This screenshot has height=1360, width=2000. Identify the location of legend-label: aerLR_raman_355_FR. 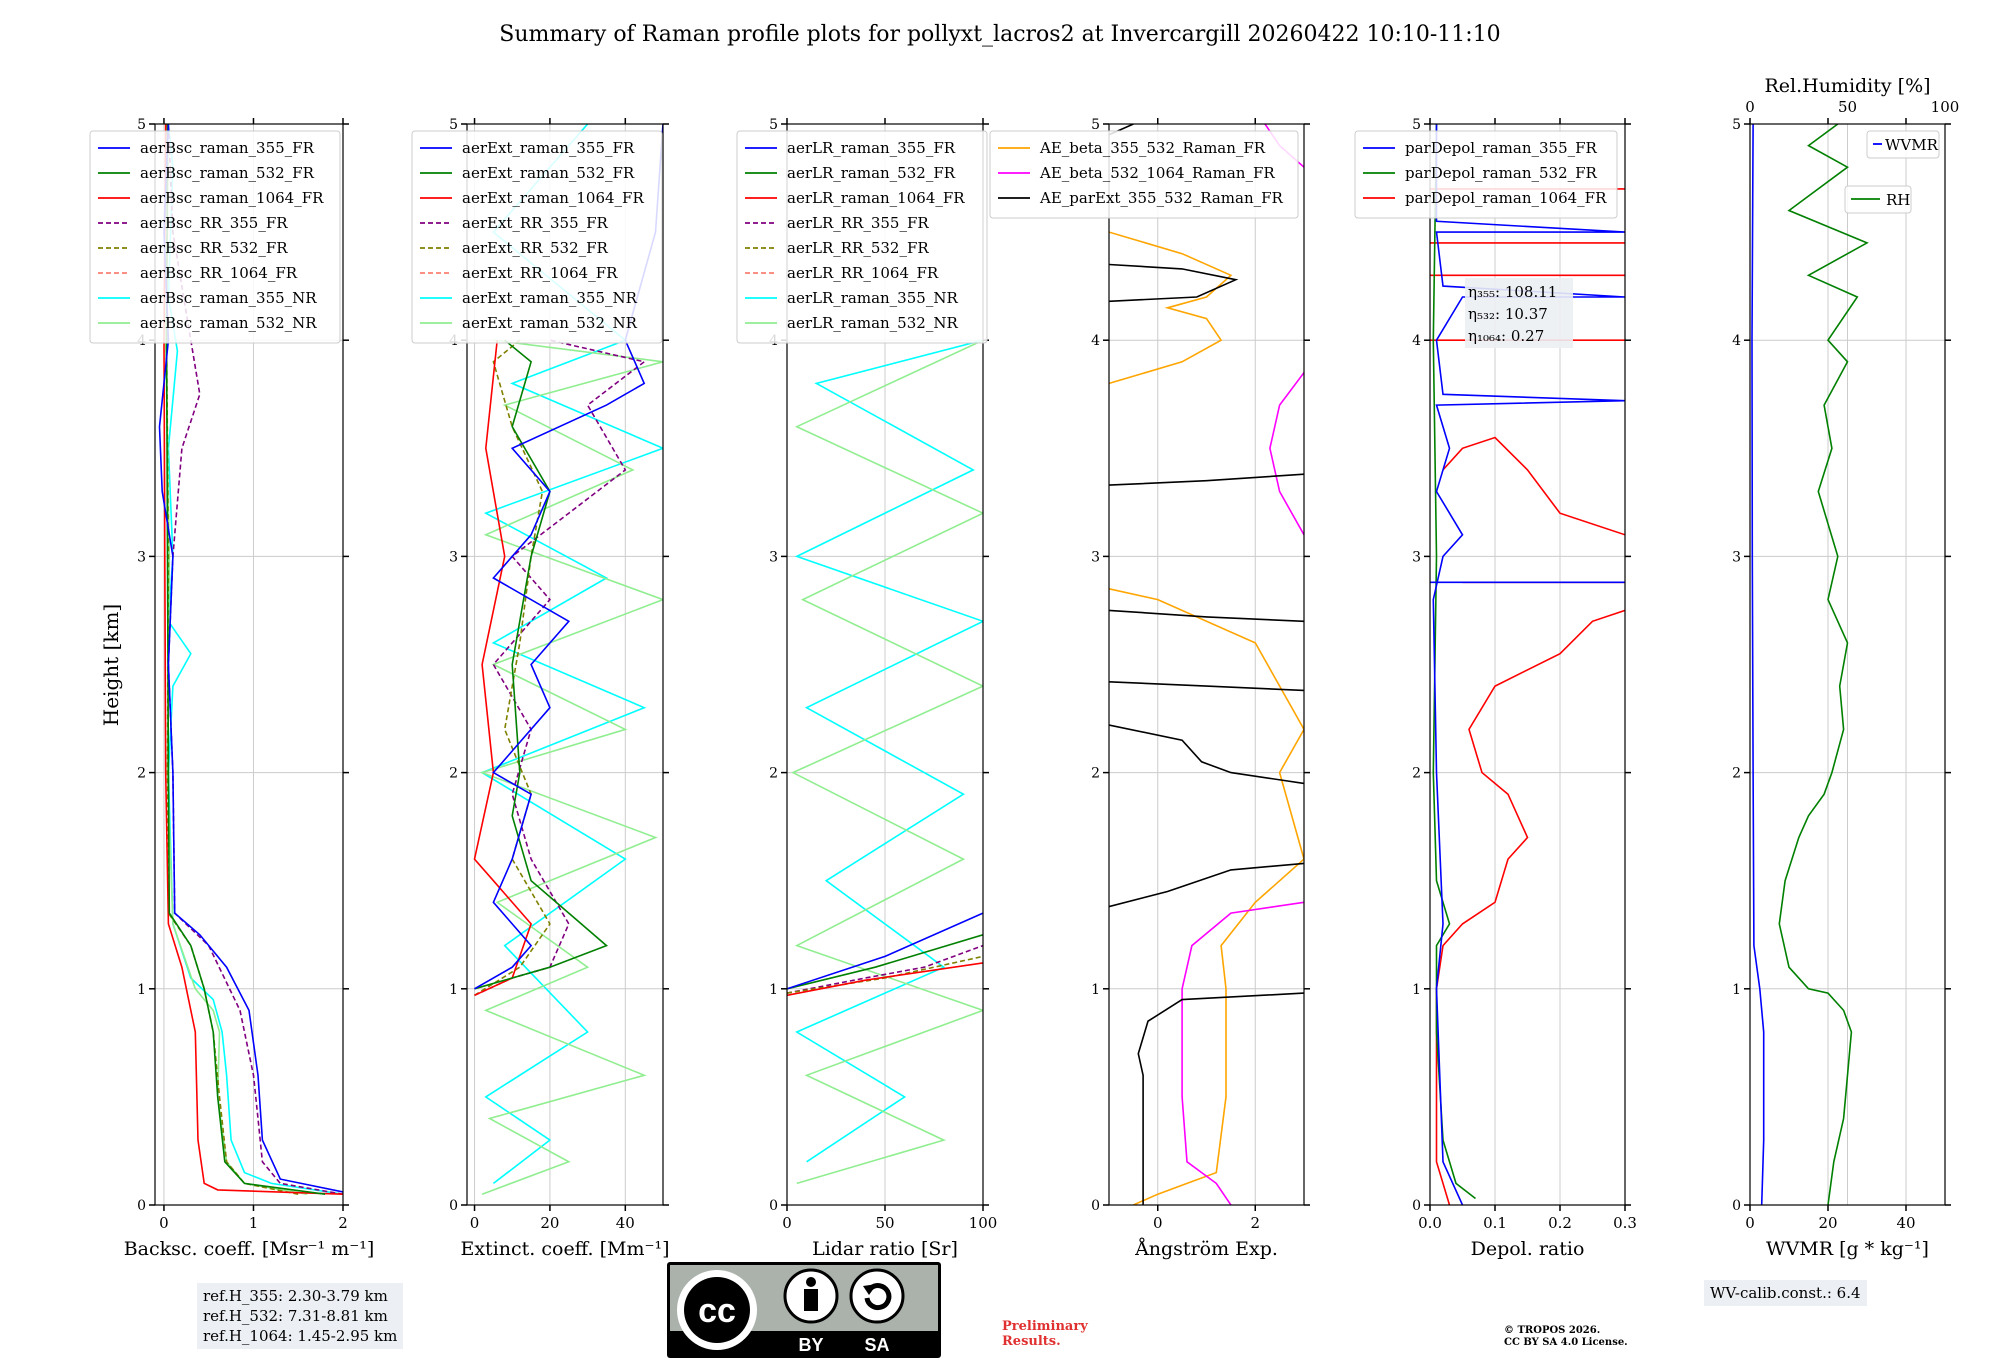
(871, 148).